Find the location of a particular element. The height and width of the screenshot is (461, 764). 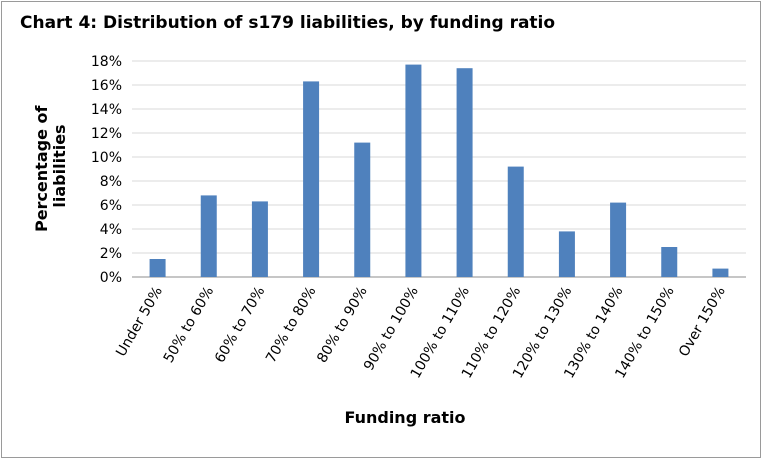

y-tick-label: 10% is located at coordinates (106, 158).